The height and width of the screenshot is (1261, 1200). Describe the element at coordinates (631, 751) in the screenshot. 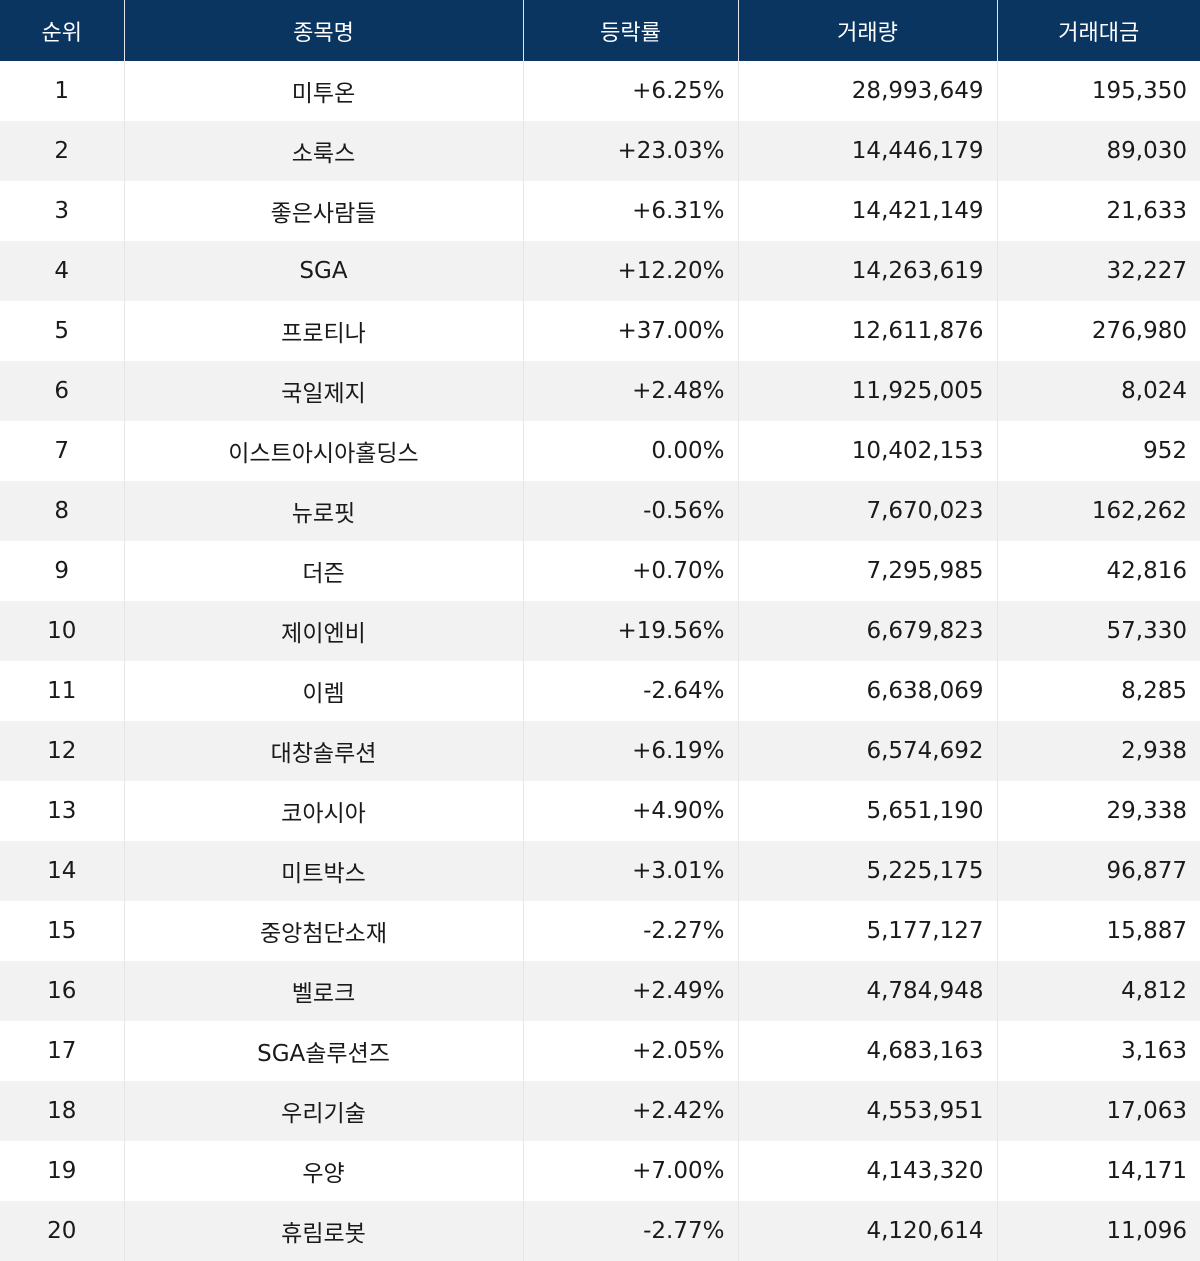

I see `cell-change-rate: +6.19%` at that location.